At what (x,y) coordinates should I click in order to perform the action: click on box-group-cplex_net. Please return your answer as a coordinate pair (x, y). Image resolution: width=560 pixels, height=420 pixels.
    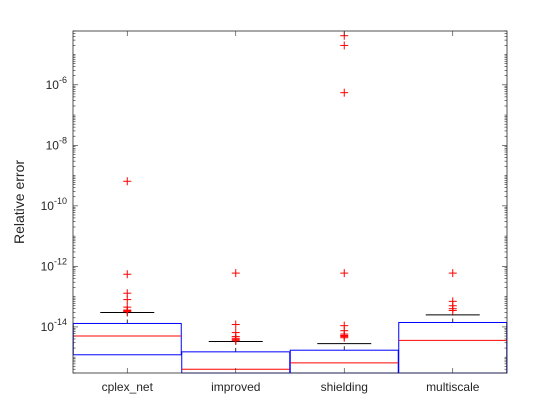
    Looking at the image, I should click on (127, 266).